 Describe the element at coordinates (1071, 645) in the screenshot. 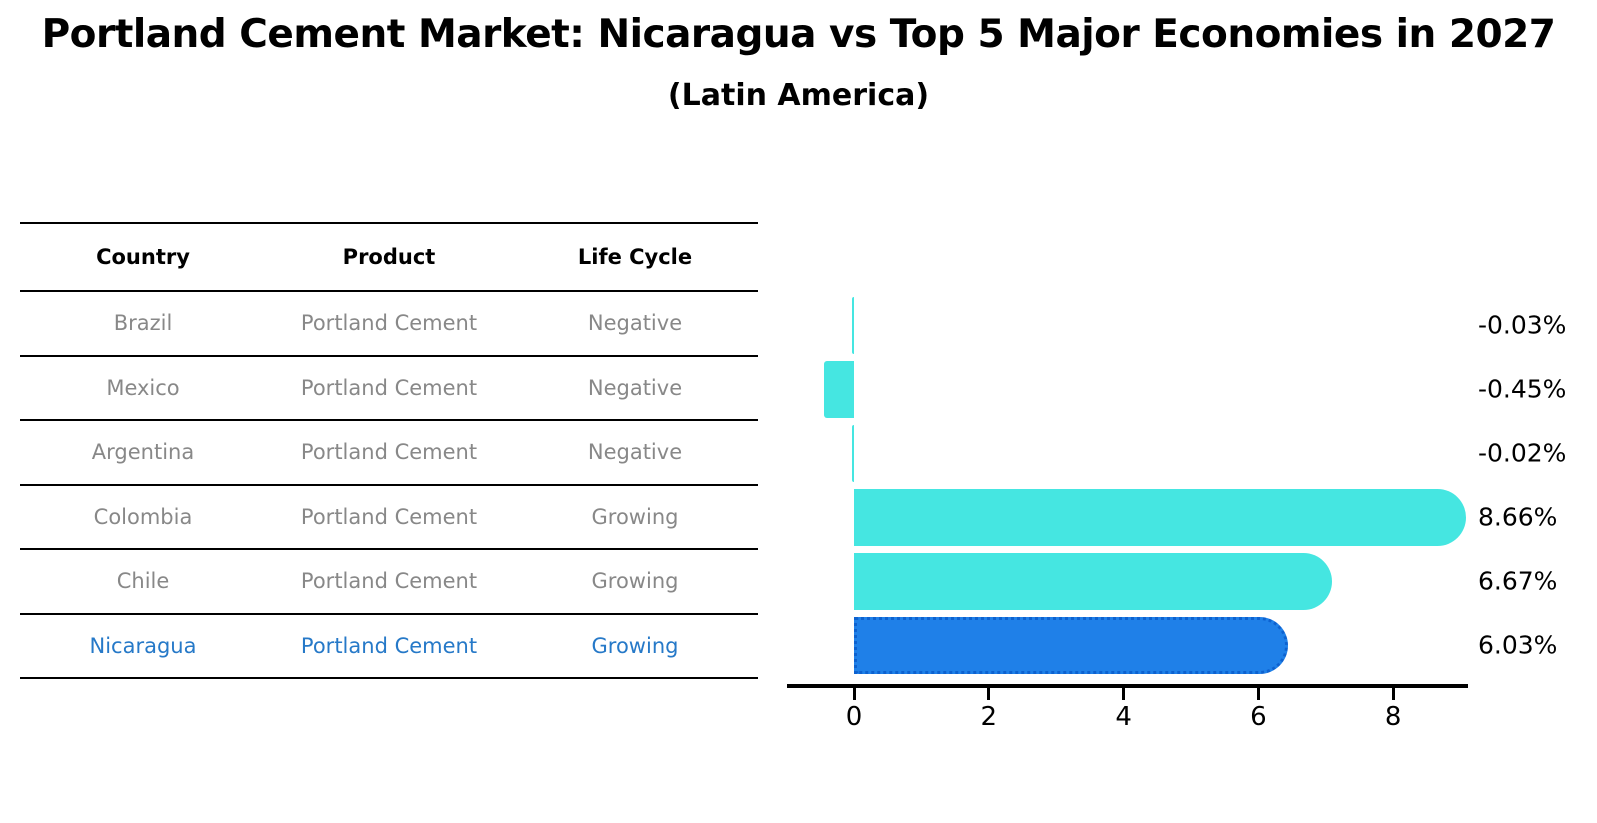

I see `bar-nicaragua` at that location.